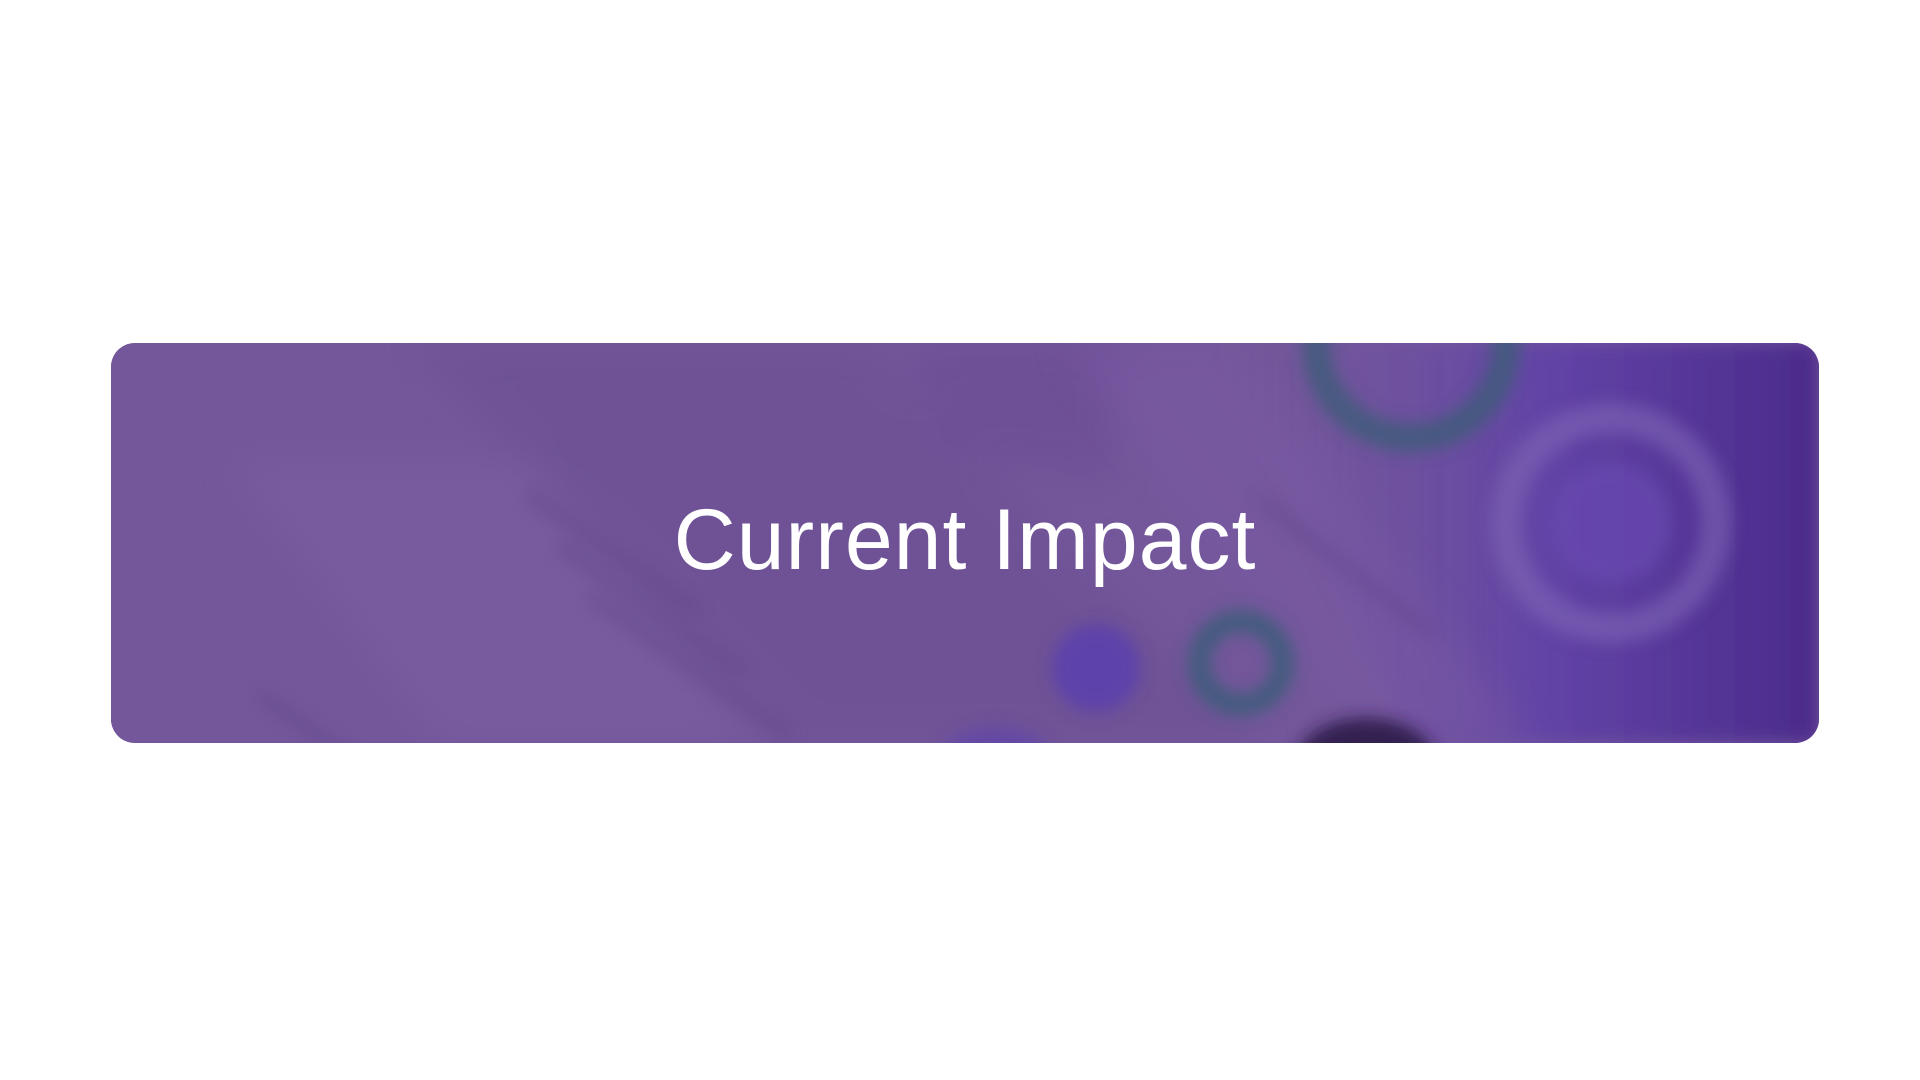 The width and height of the screenshot is (1920, 1080). I want to click on hero-title: Current Impact, so click(965, 539).